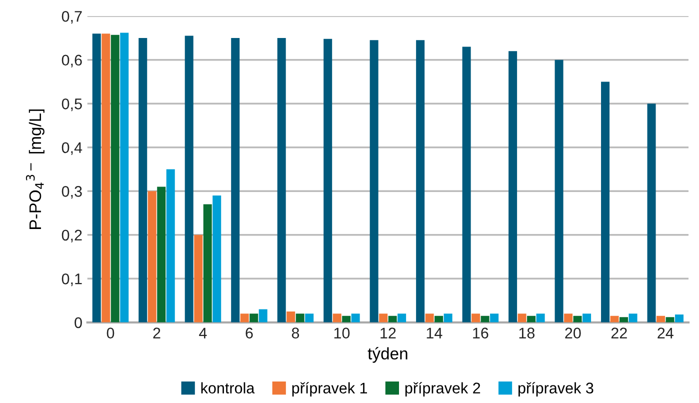 The image size is (699, 403). I want to click on x-tick-label: 12, so click(388, 333).